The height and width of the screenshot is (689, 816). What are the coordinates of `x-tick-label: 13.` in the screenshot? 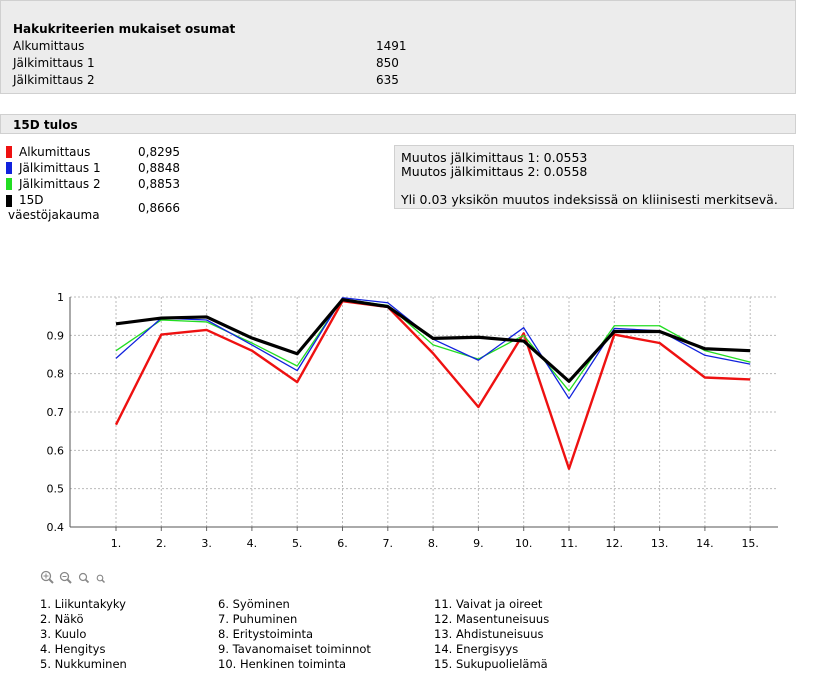 It's located at (660, 543).